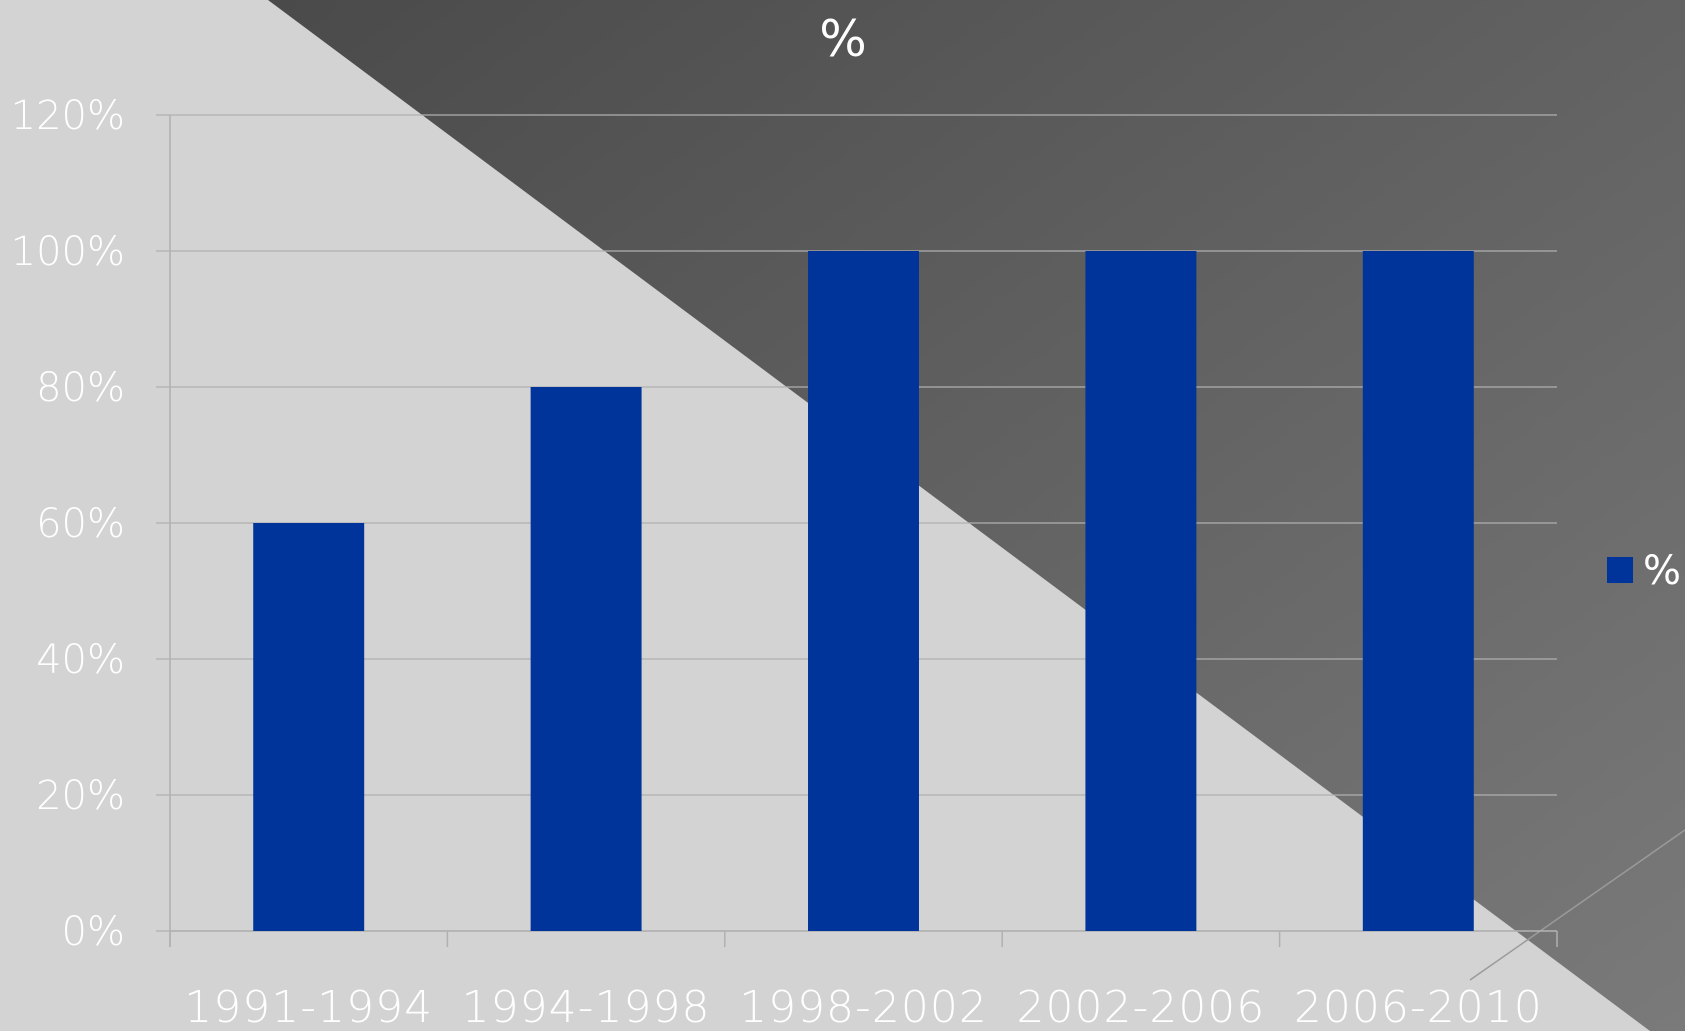  Describe the element at coordinates (68, 116) in the screenshot. I see `y-tick-label: 120%` at that location.